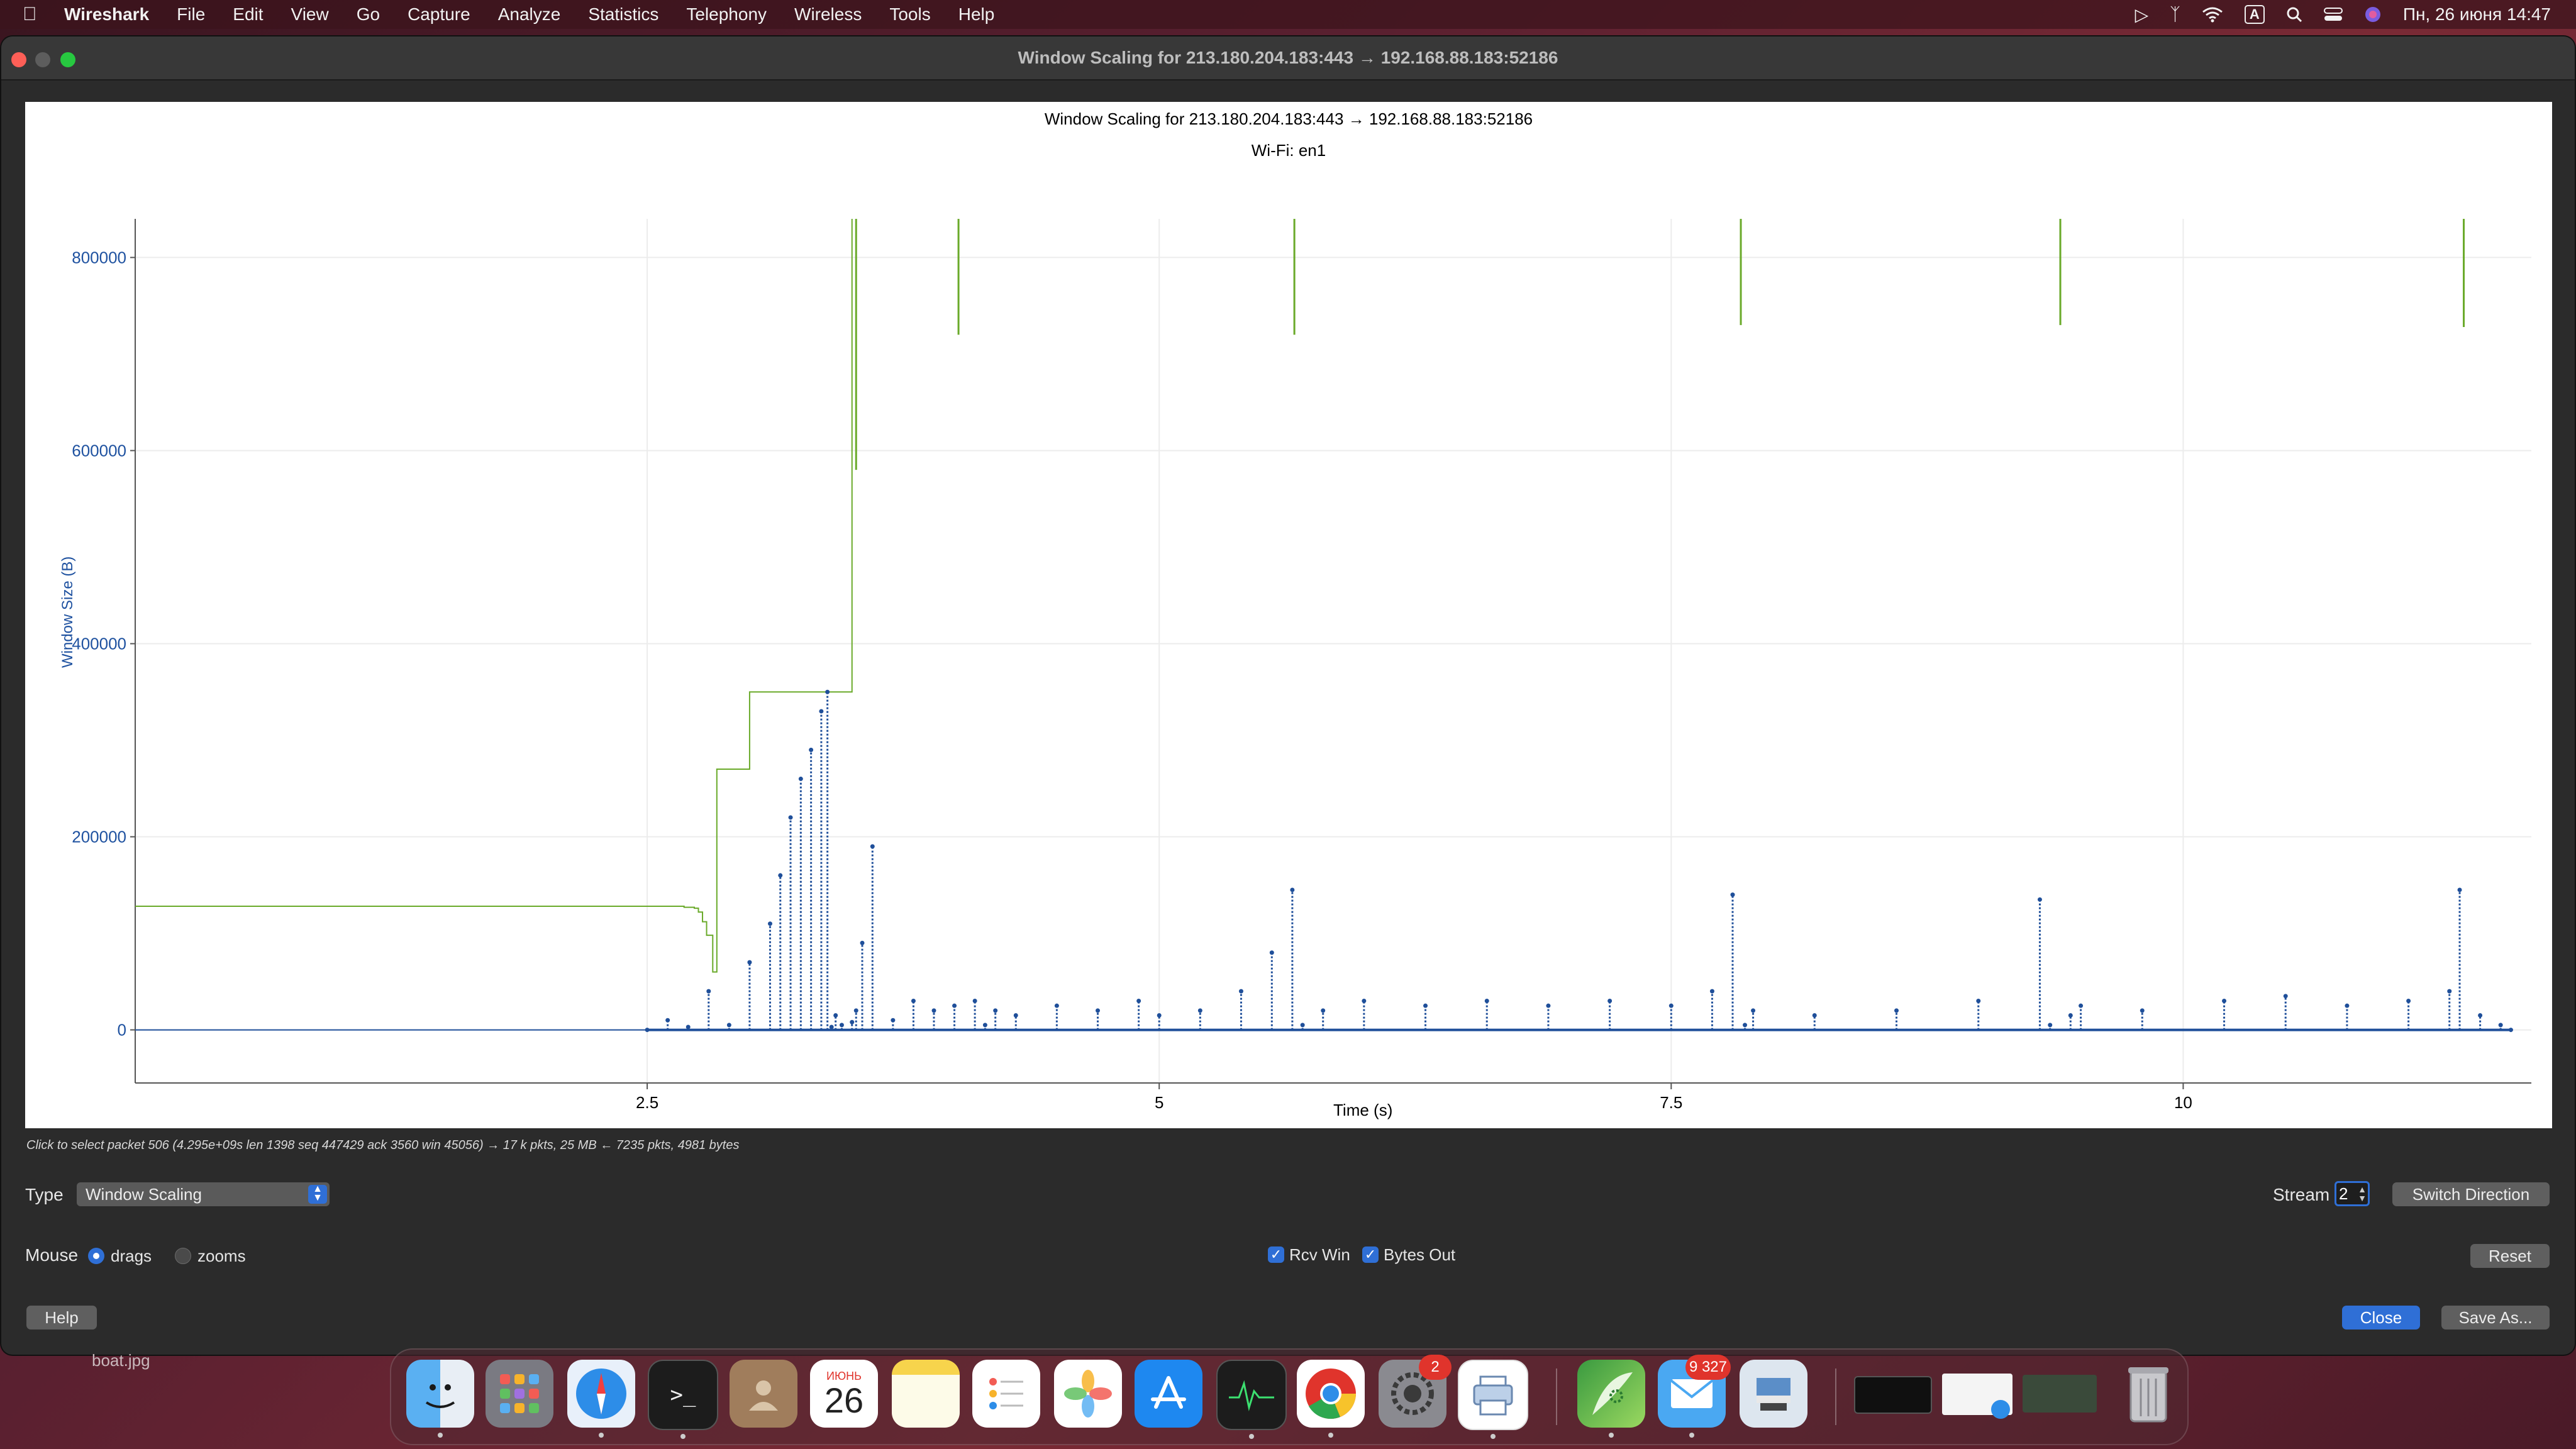 Image resolution: width=2576 pixels, height=1449 pixels. What do you see at coordinates (52, 1255) in the screenshot?
I see `mouse-label: Mouse` at bounding box center [52, 1255].